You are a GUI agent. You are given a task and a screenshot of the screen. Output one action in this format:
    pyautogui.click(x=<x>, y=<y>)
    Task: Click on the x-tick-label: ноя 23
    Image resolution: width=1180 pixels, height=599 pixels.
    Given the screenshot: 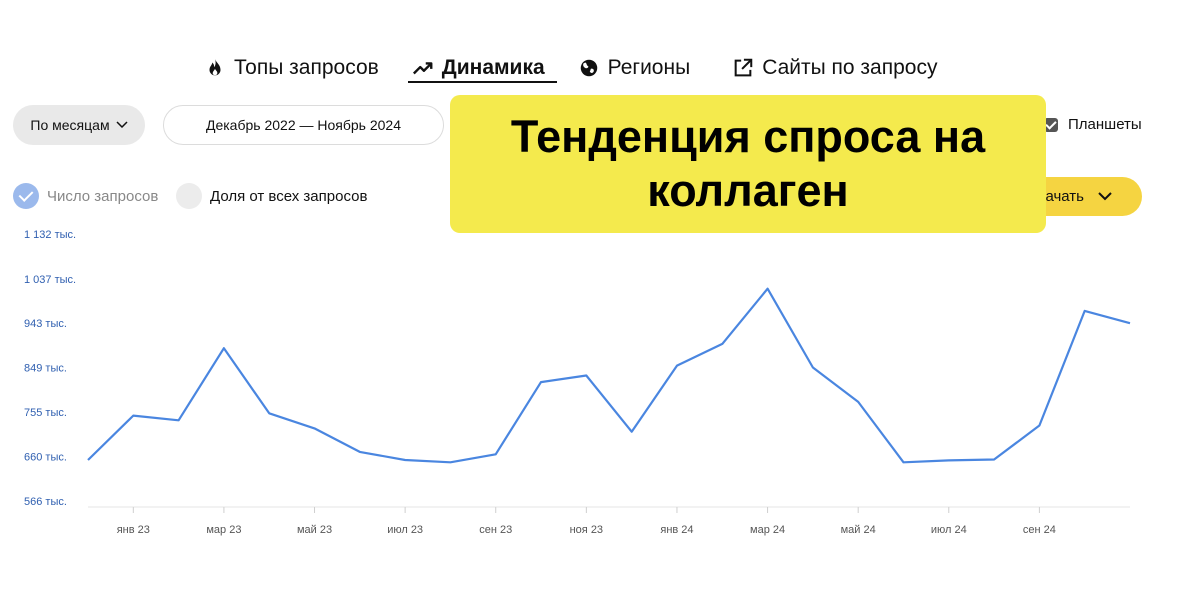 What is the action you would take?
    pyautogui.click(x=586, y=530)
    